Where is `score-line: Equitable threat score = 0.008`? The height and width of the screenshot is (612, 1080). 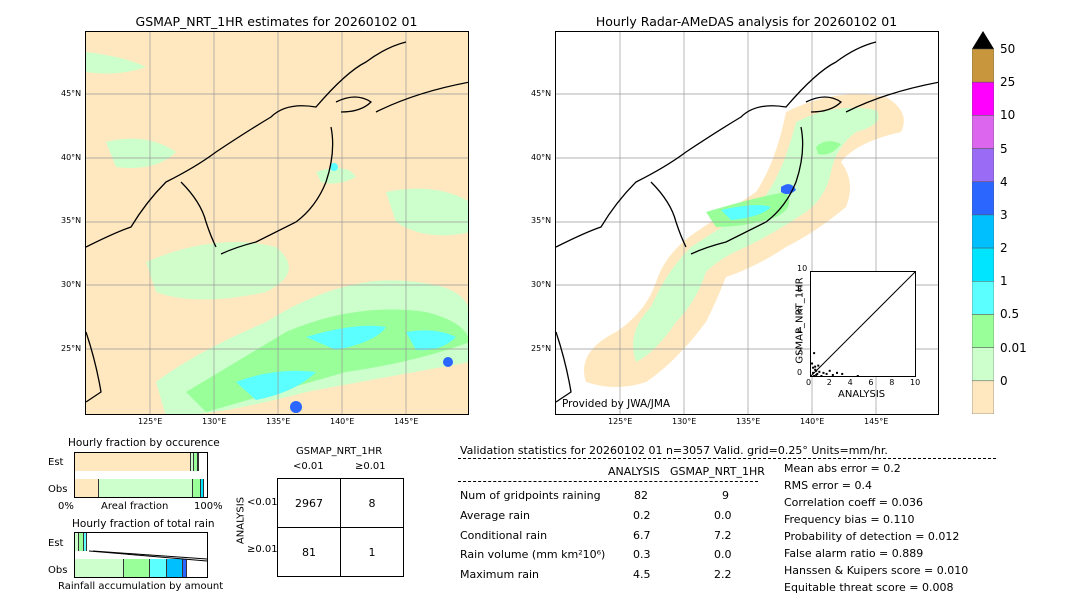
score-line: Equitable threat score = 0.008 is located at coordinates (869, 587).